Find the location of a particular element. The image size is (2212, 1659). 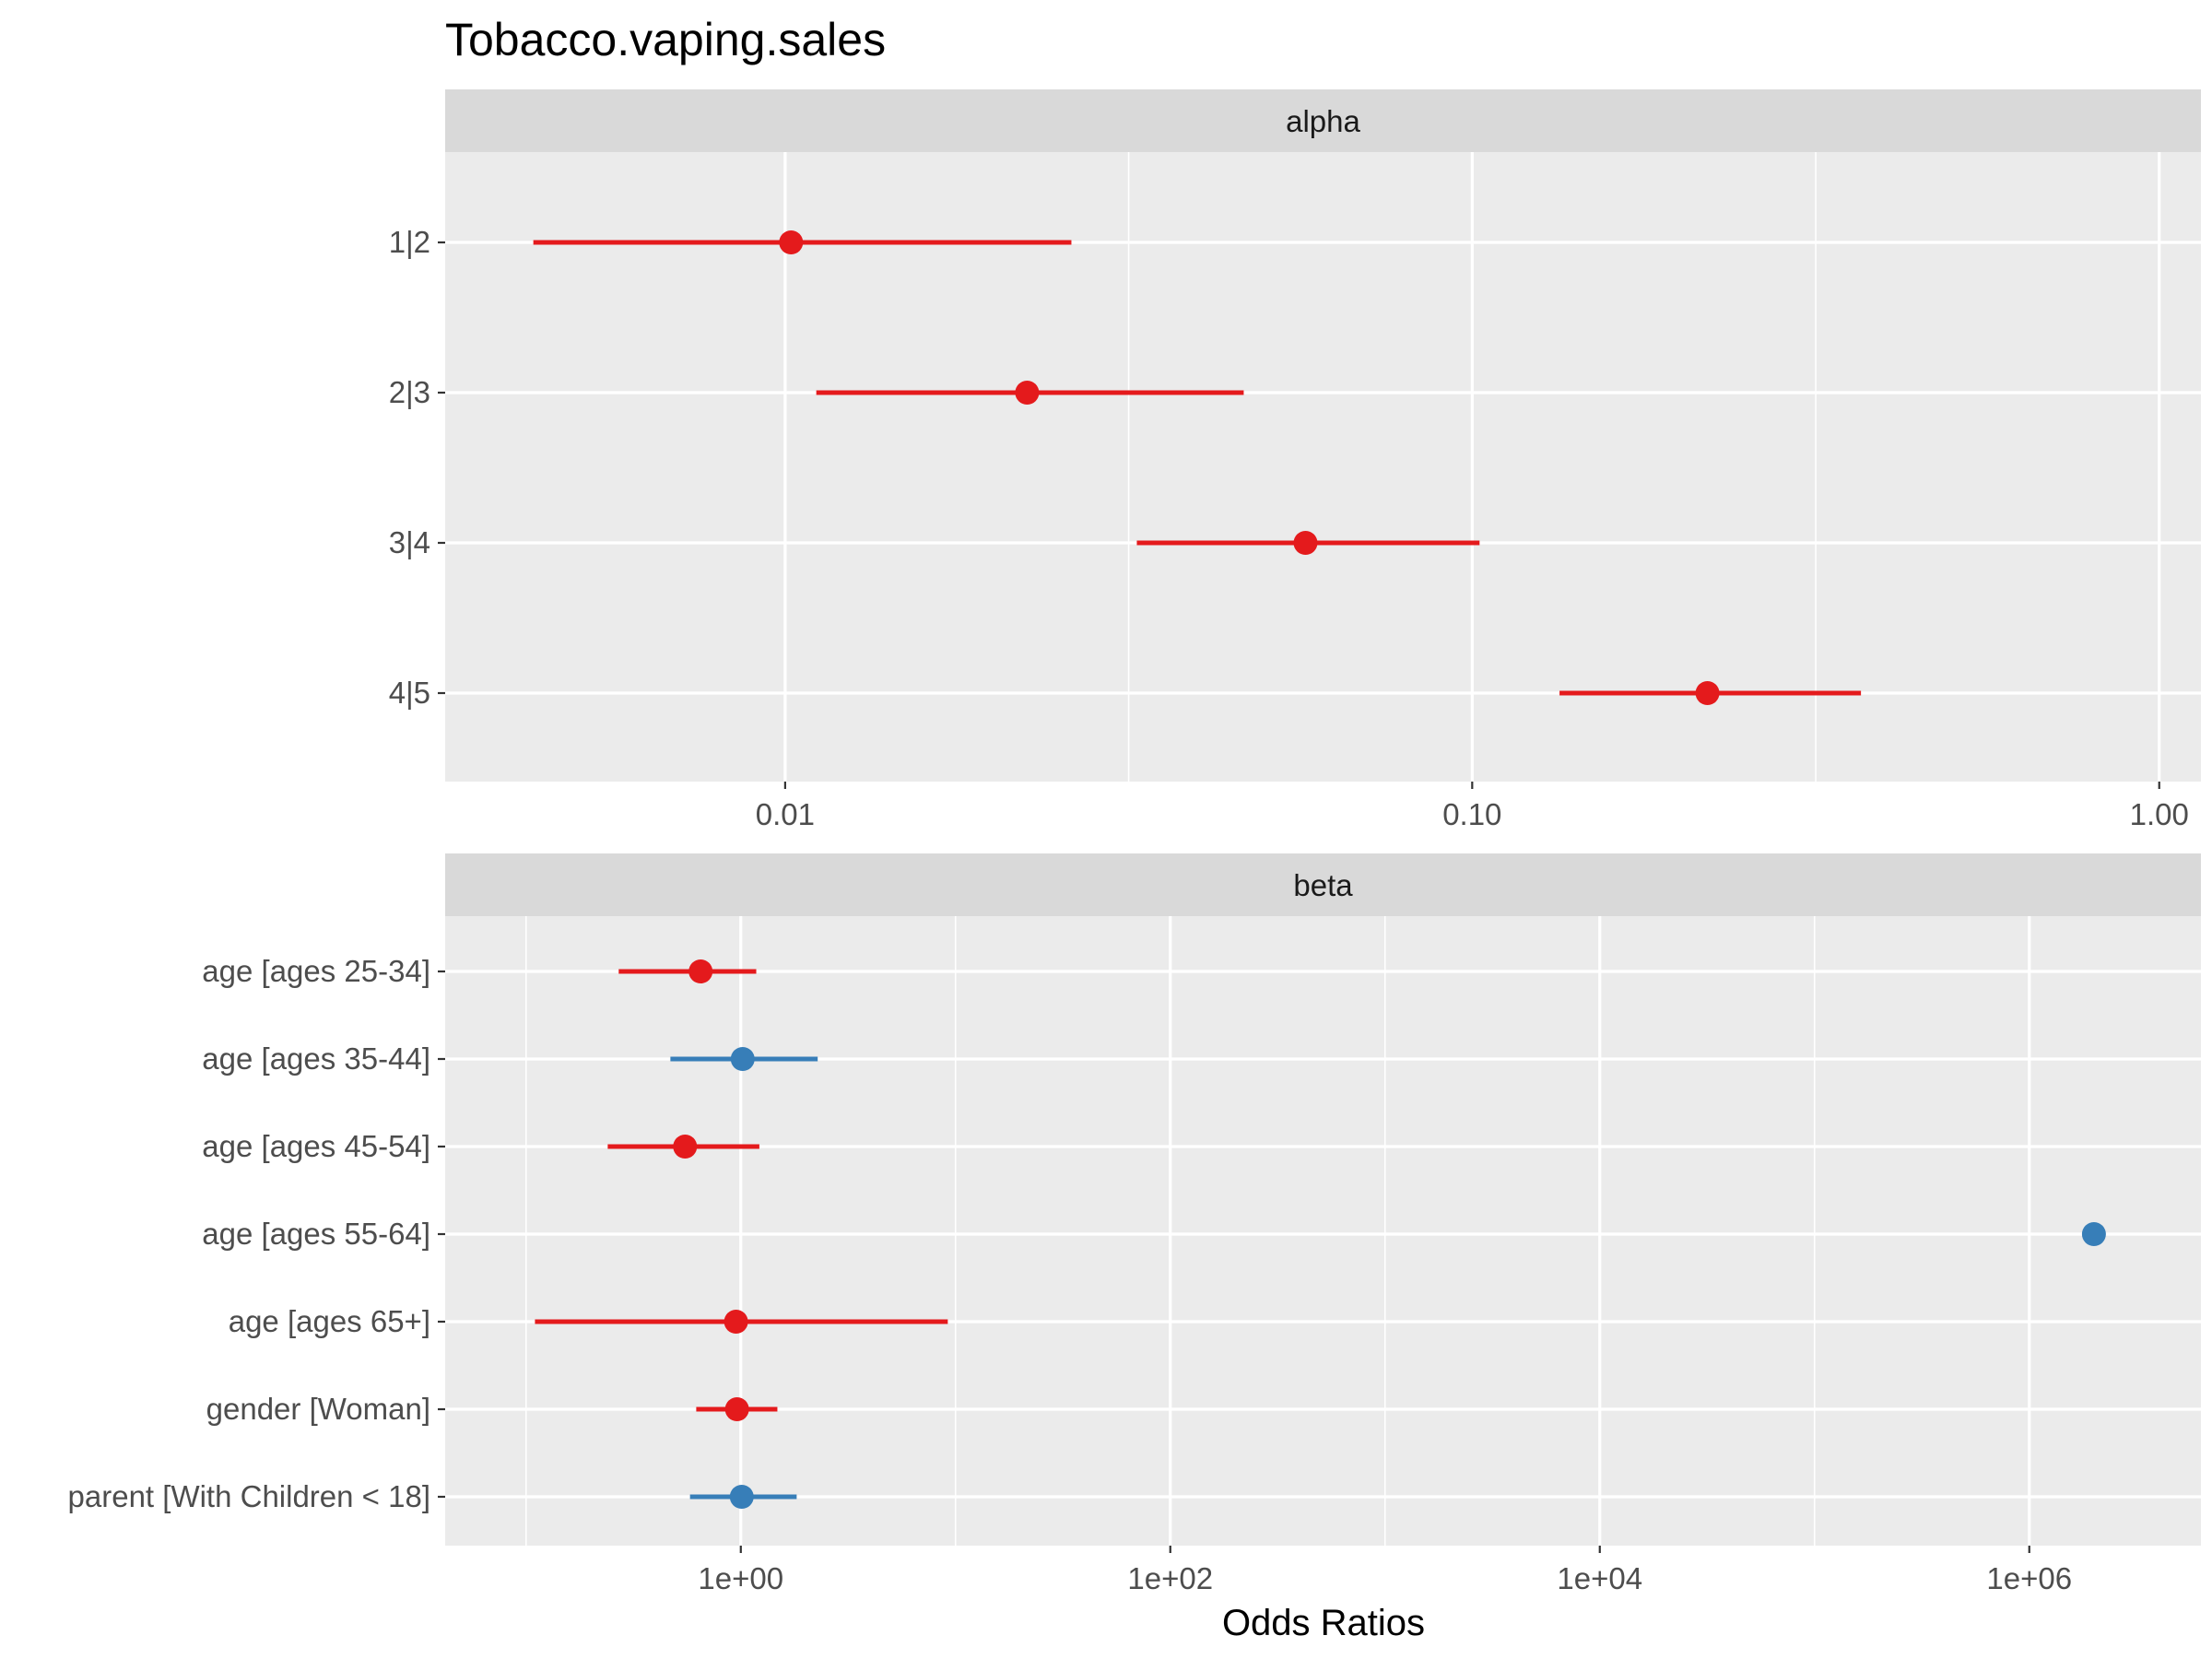

x-tick-label: 0.01 is located at coordinates (785, 814).